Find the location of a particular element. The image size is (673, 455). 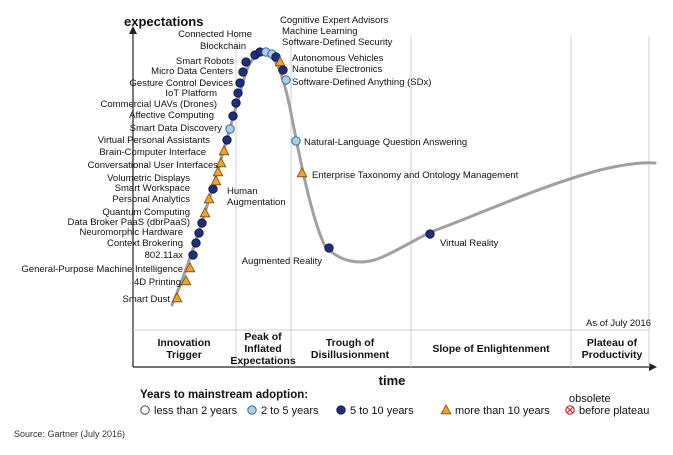

label-software-defined-security: Software-Defined Security is located at coordinates (337, 42).